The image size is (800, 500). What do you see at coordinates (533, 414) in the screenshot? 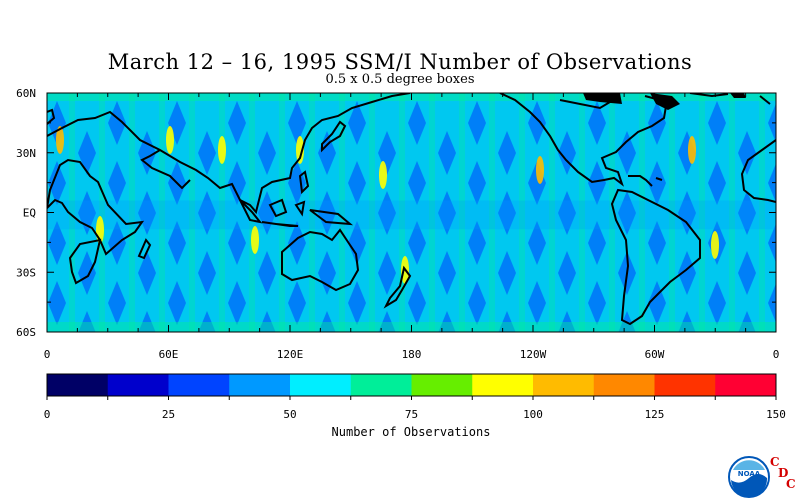
I see `colorbar-tick-label: 100` at bounding box center [533, 414].